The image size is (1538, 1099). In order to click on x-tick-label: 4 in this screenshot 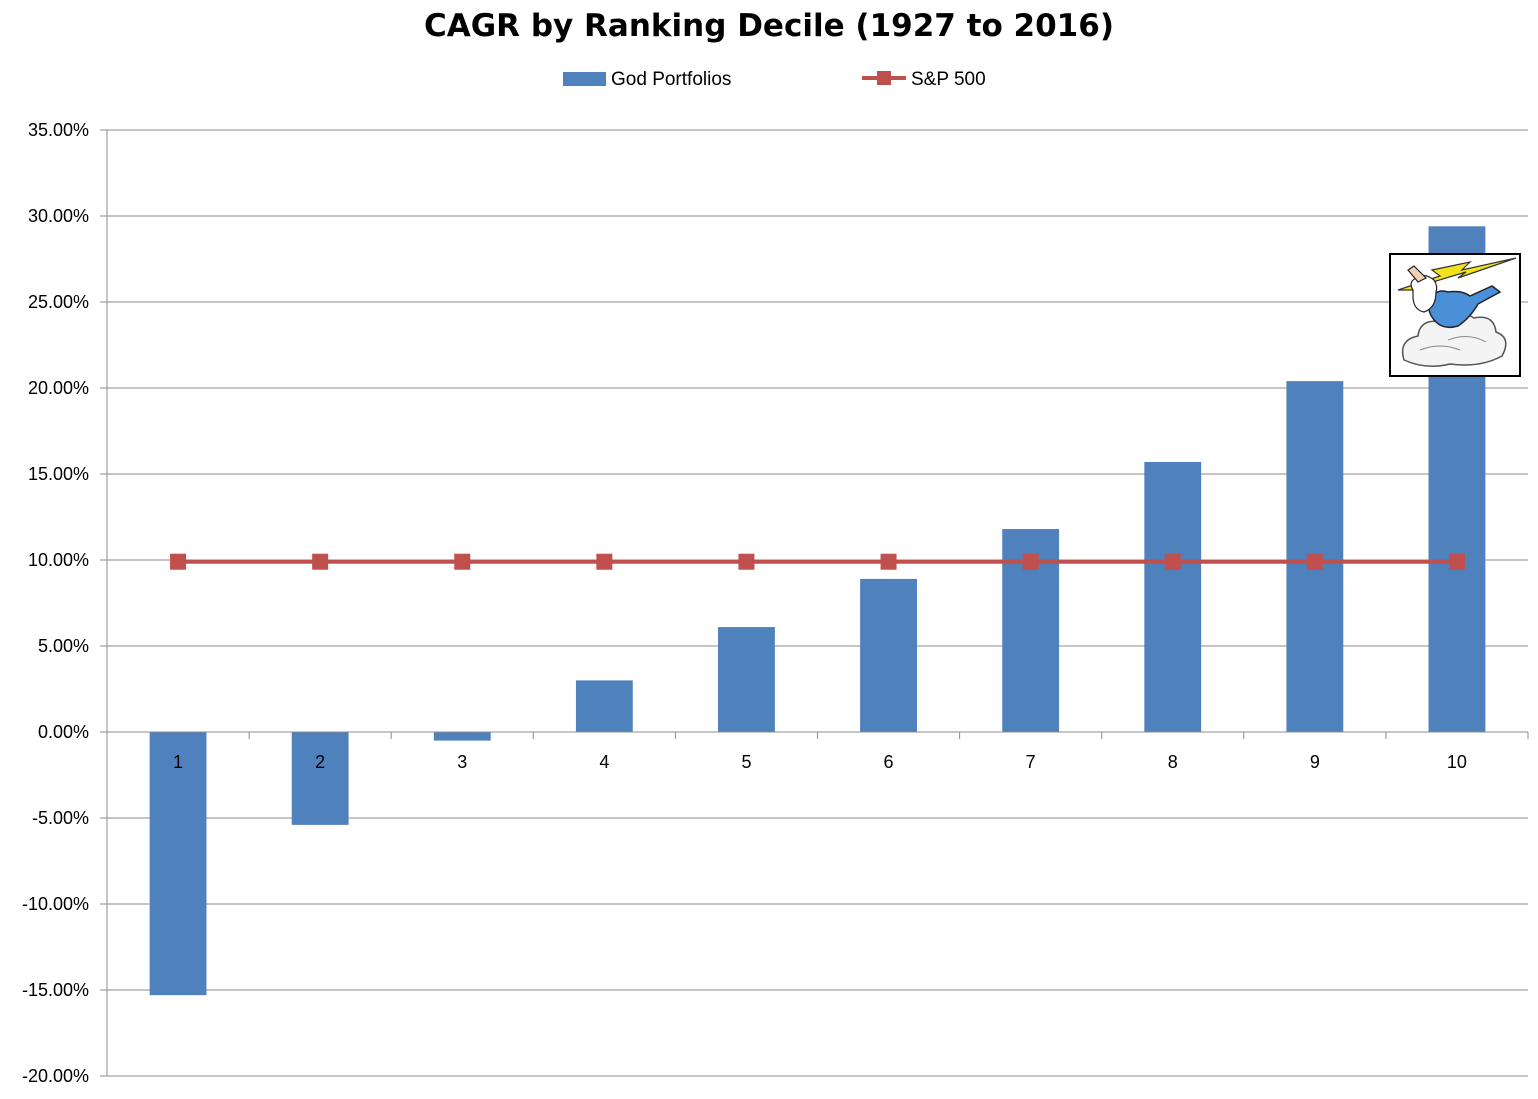, I will do `click(604, 762)`.